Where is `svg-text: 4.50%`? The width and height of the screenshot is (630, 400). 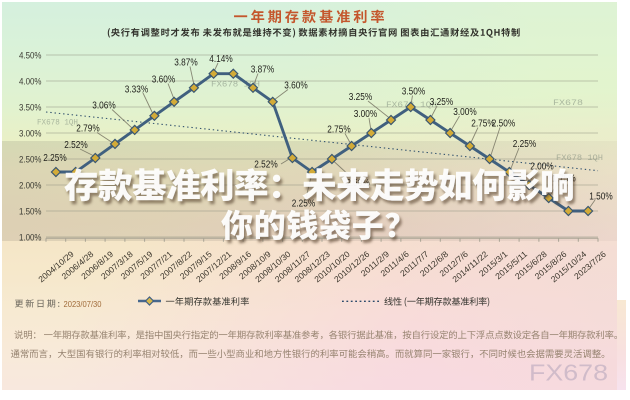
svg-text: 4.50% is located at coordinates (30, 55).